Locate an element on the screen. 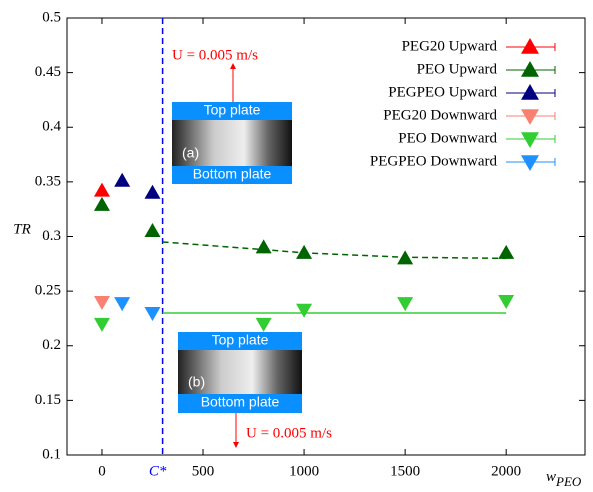 The height and width of the screenshot is (492, 593). legend-label: PEG20 Upward is located at coordinates (450, 46).